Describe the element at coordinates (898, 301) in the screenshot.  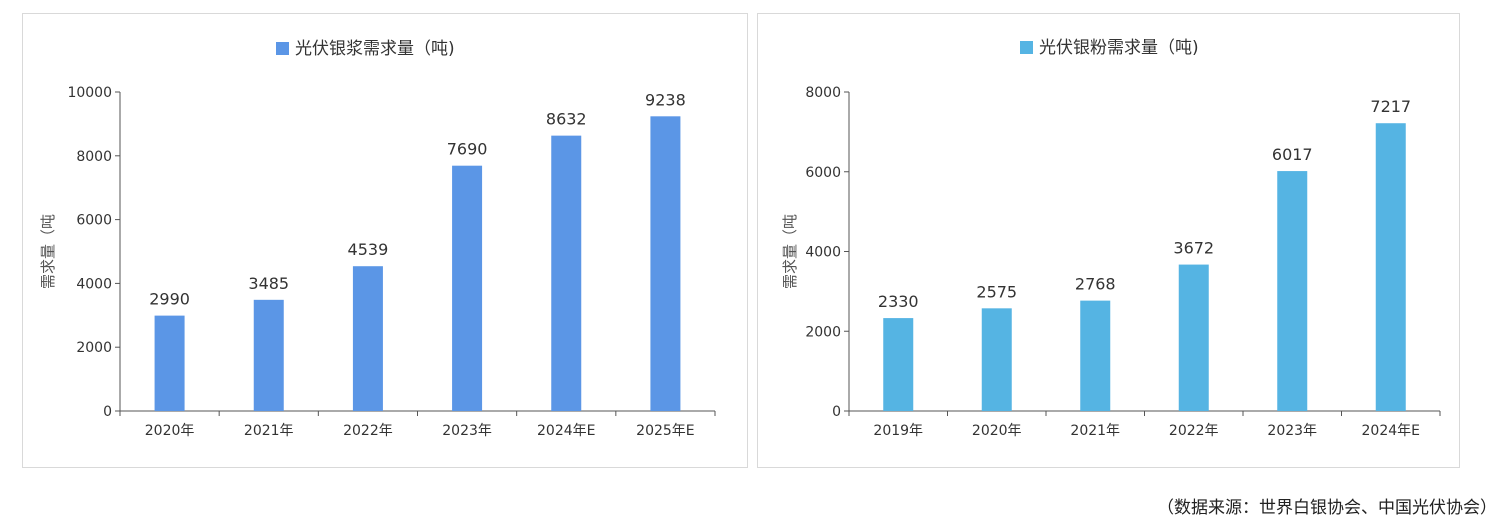
I see `data-label: 2330` at that location.